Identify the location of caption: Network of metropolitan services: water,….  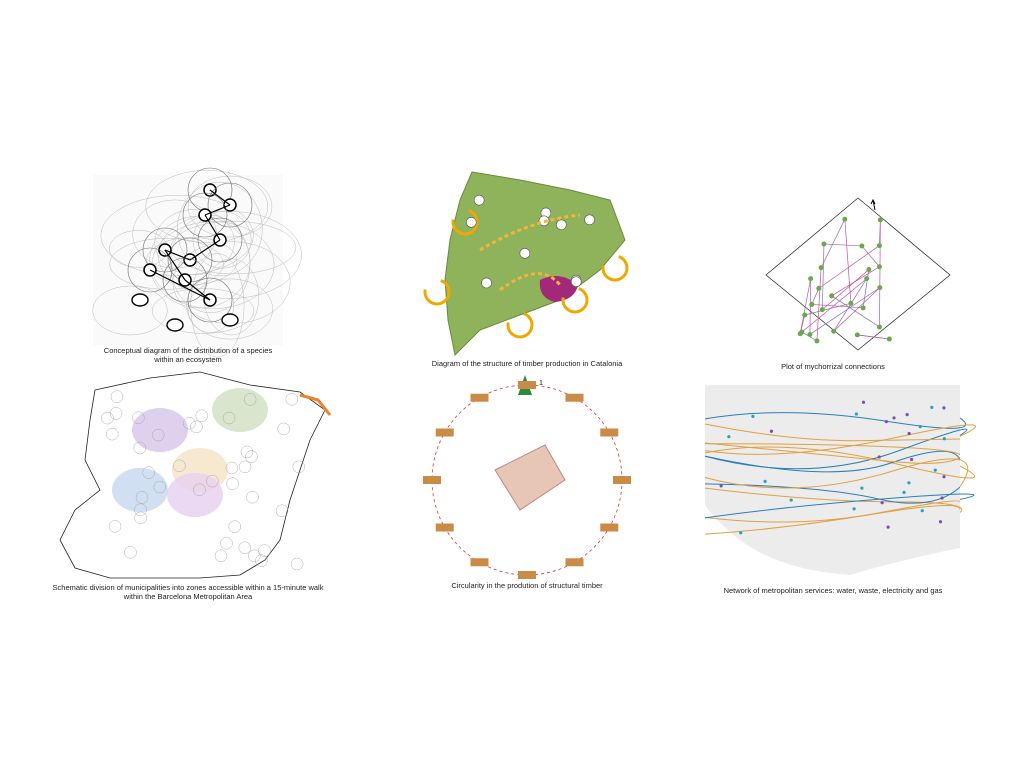
(833, 590).